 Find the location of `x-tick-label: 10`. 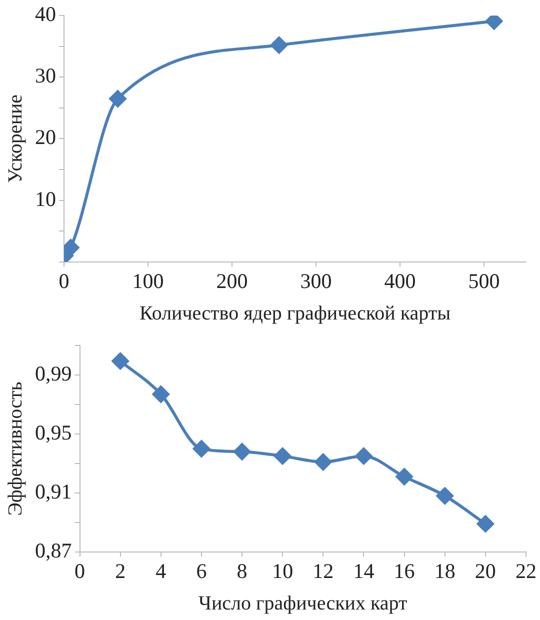

x-tick-label: 10 is located at coordinates (283, 570).